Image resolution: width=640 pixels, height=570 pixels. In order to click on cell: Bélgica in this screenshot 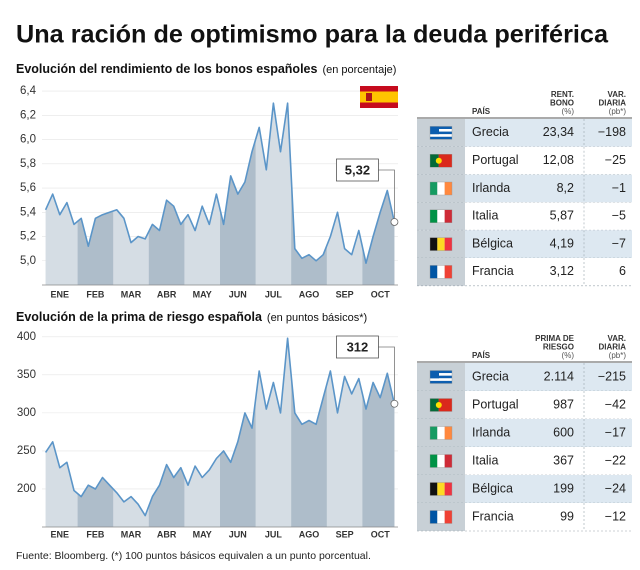, I will do `click(492, 488)`.